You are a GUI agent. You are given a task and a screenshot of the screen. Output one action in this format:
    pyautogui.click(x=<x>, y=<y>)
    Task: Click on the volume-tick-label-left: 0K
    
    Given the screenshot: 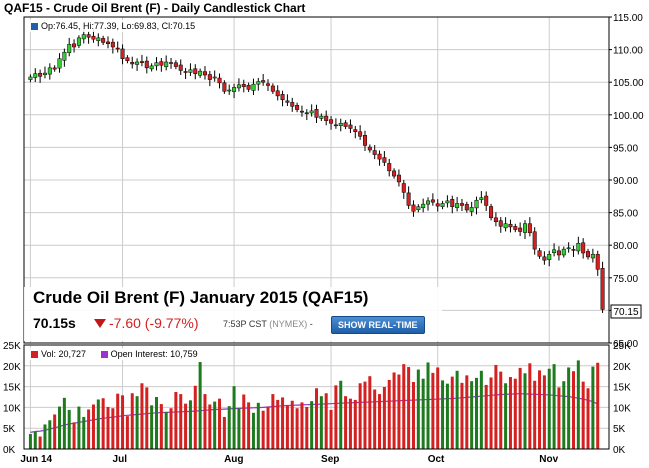 What is the action you would take?
    pyautogui.click(x=9, y=450)
    